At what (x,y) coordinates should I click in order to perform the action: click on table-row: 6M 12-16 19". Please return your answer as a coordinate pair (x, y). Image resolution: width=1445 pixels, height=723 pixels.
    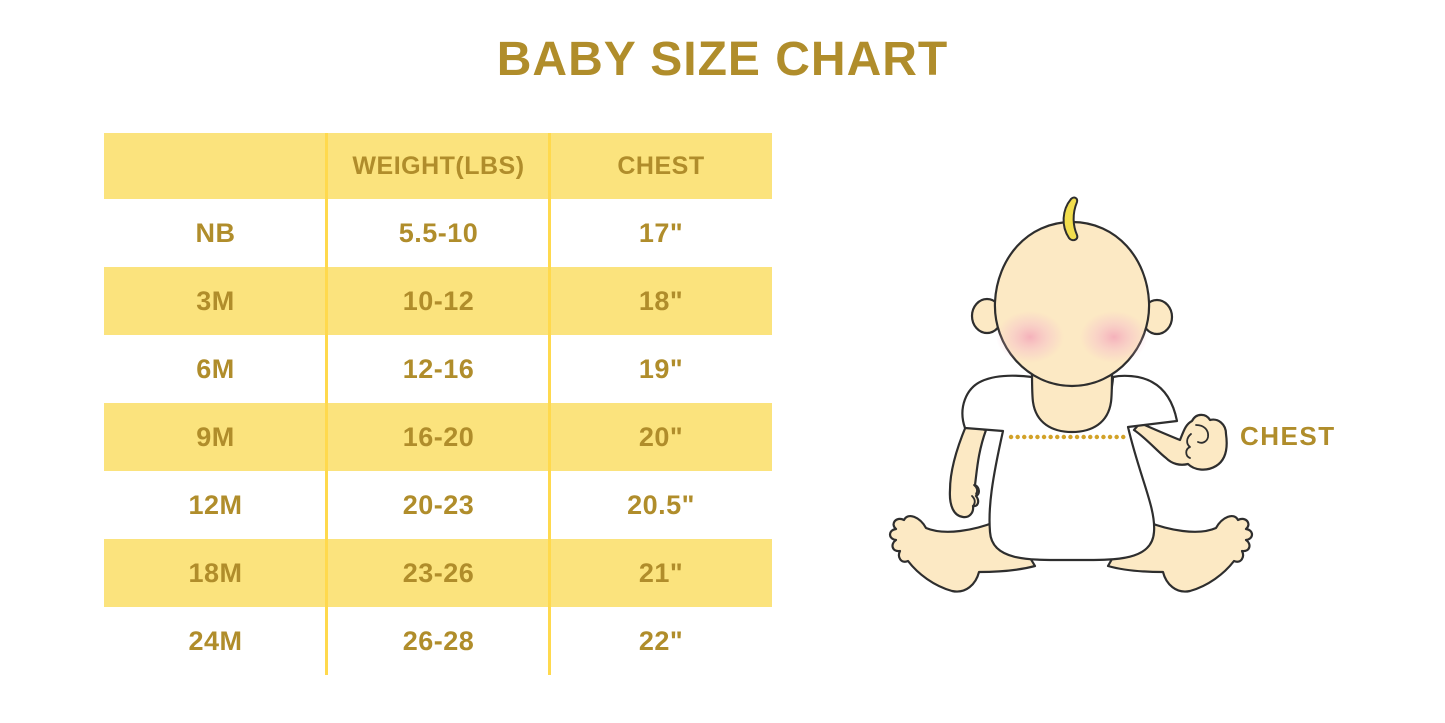
    Looking at the image, I should click on (438, 369).